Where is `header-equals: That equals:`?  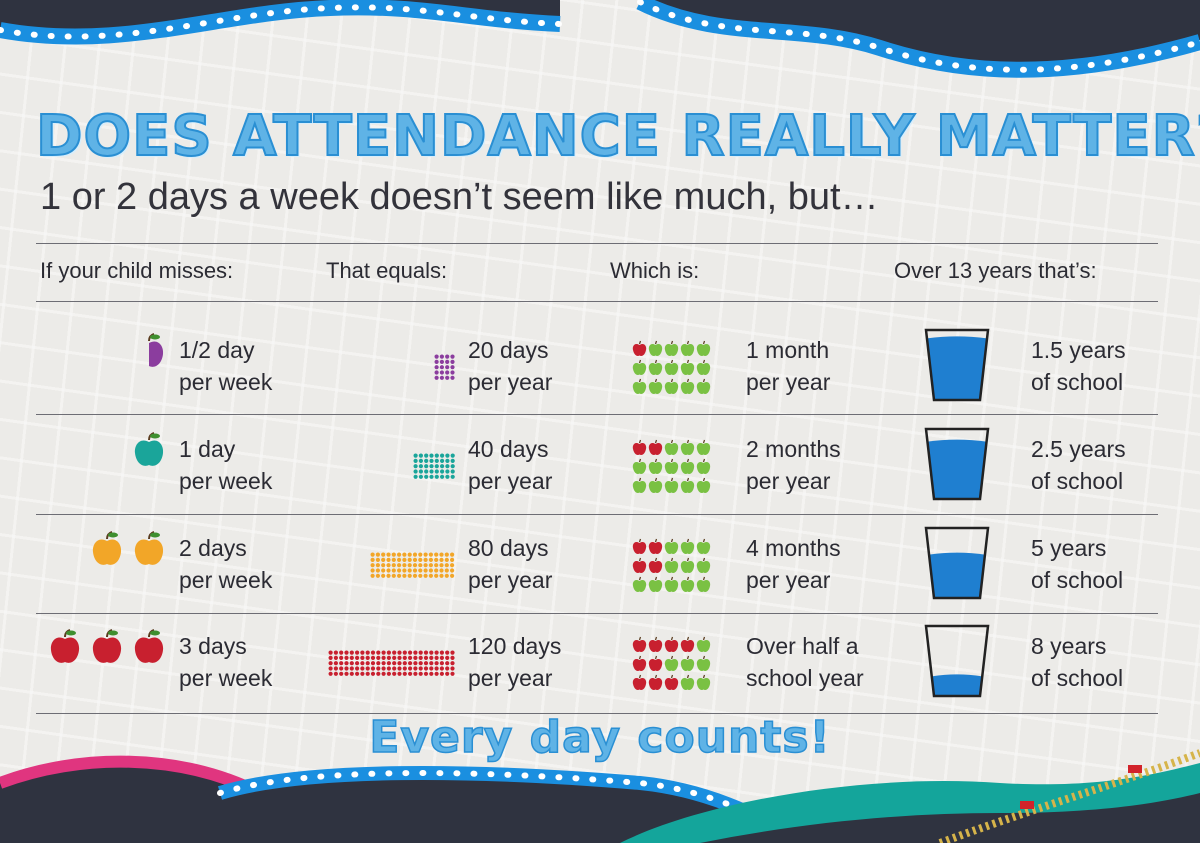
header-equals: That equals: is located at coordinates (387, 270).